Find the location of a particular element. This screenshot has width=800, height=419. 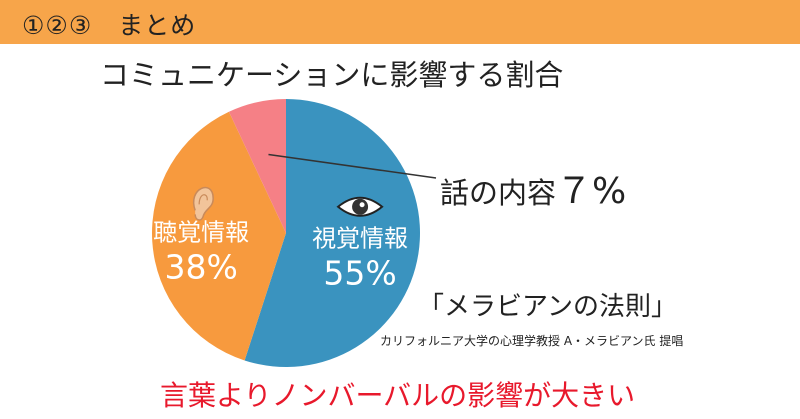

law-name: 「メラビアンの法則」 is located at coordinates (547, 307).